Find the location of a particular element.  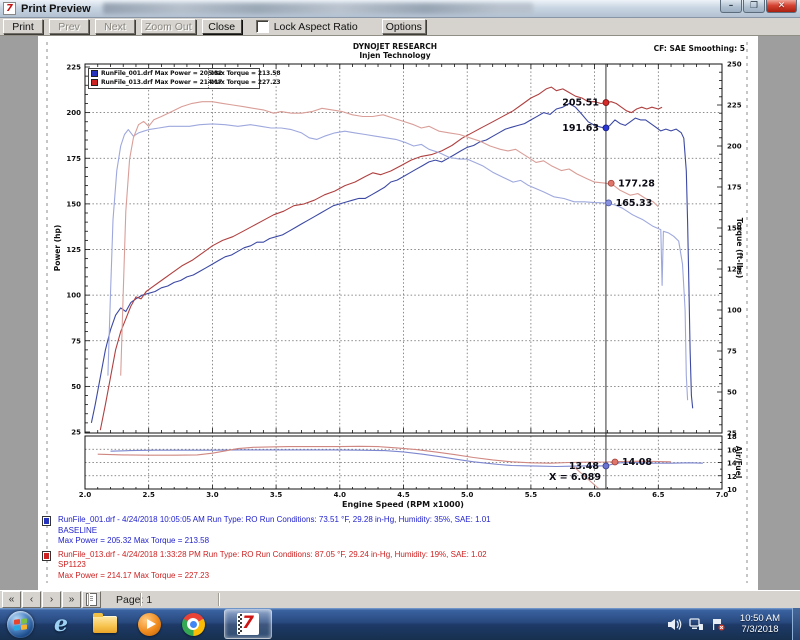

legend-max-torque: Max Torque = 227.23 is located at coordinates (246, 82).